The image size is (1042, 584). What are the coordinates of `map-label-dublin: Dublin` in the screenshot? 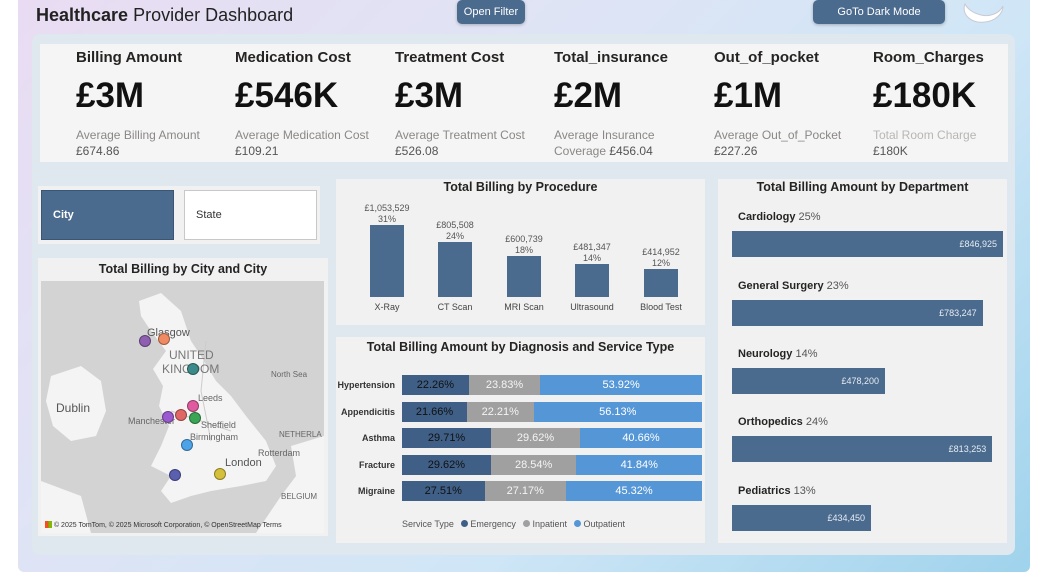 It's located at (73, 408).